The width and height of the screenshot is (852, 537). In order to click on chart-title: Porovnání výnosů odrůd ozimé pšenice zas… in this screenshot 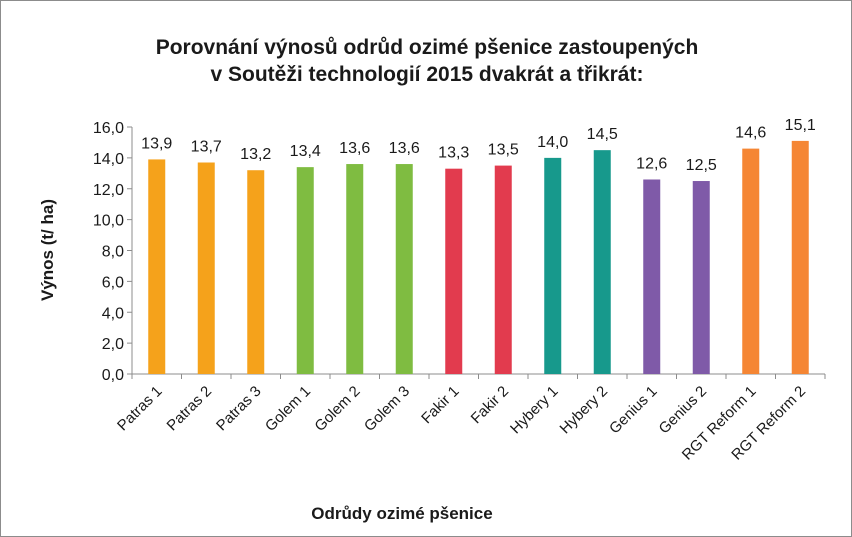, I will do `click(426, 61)`.